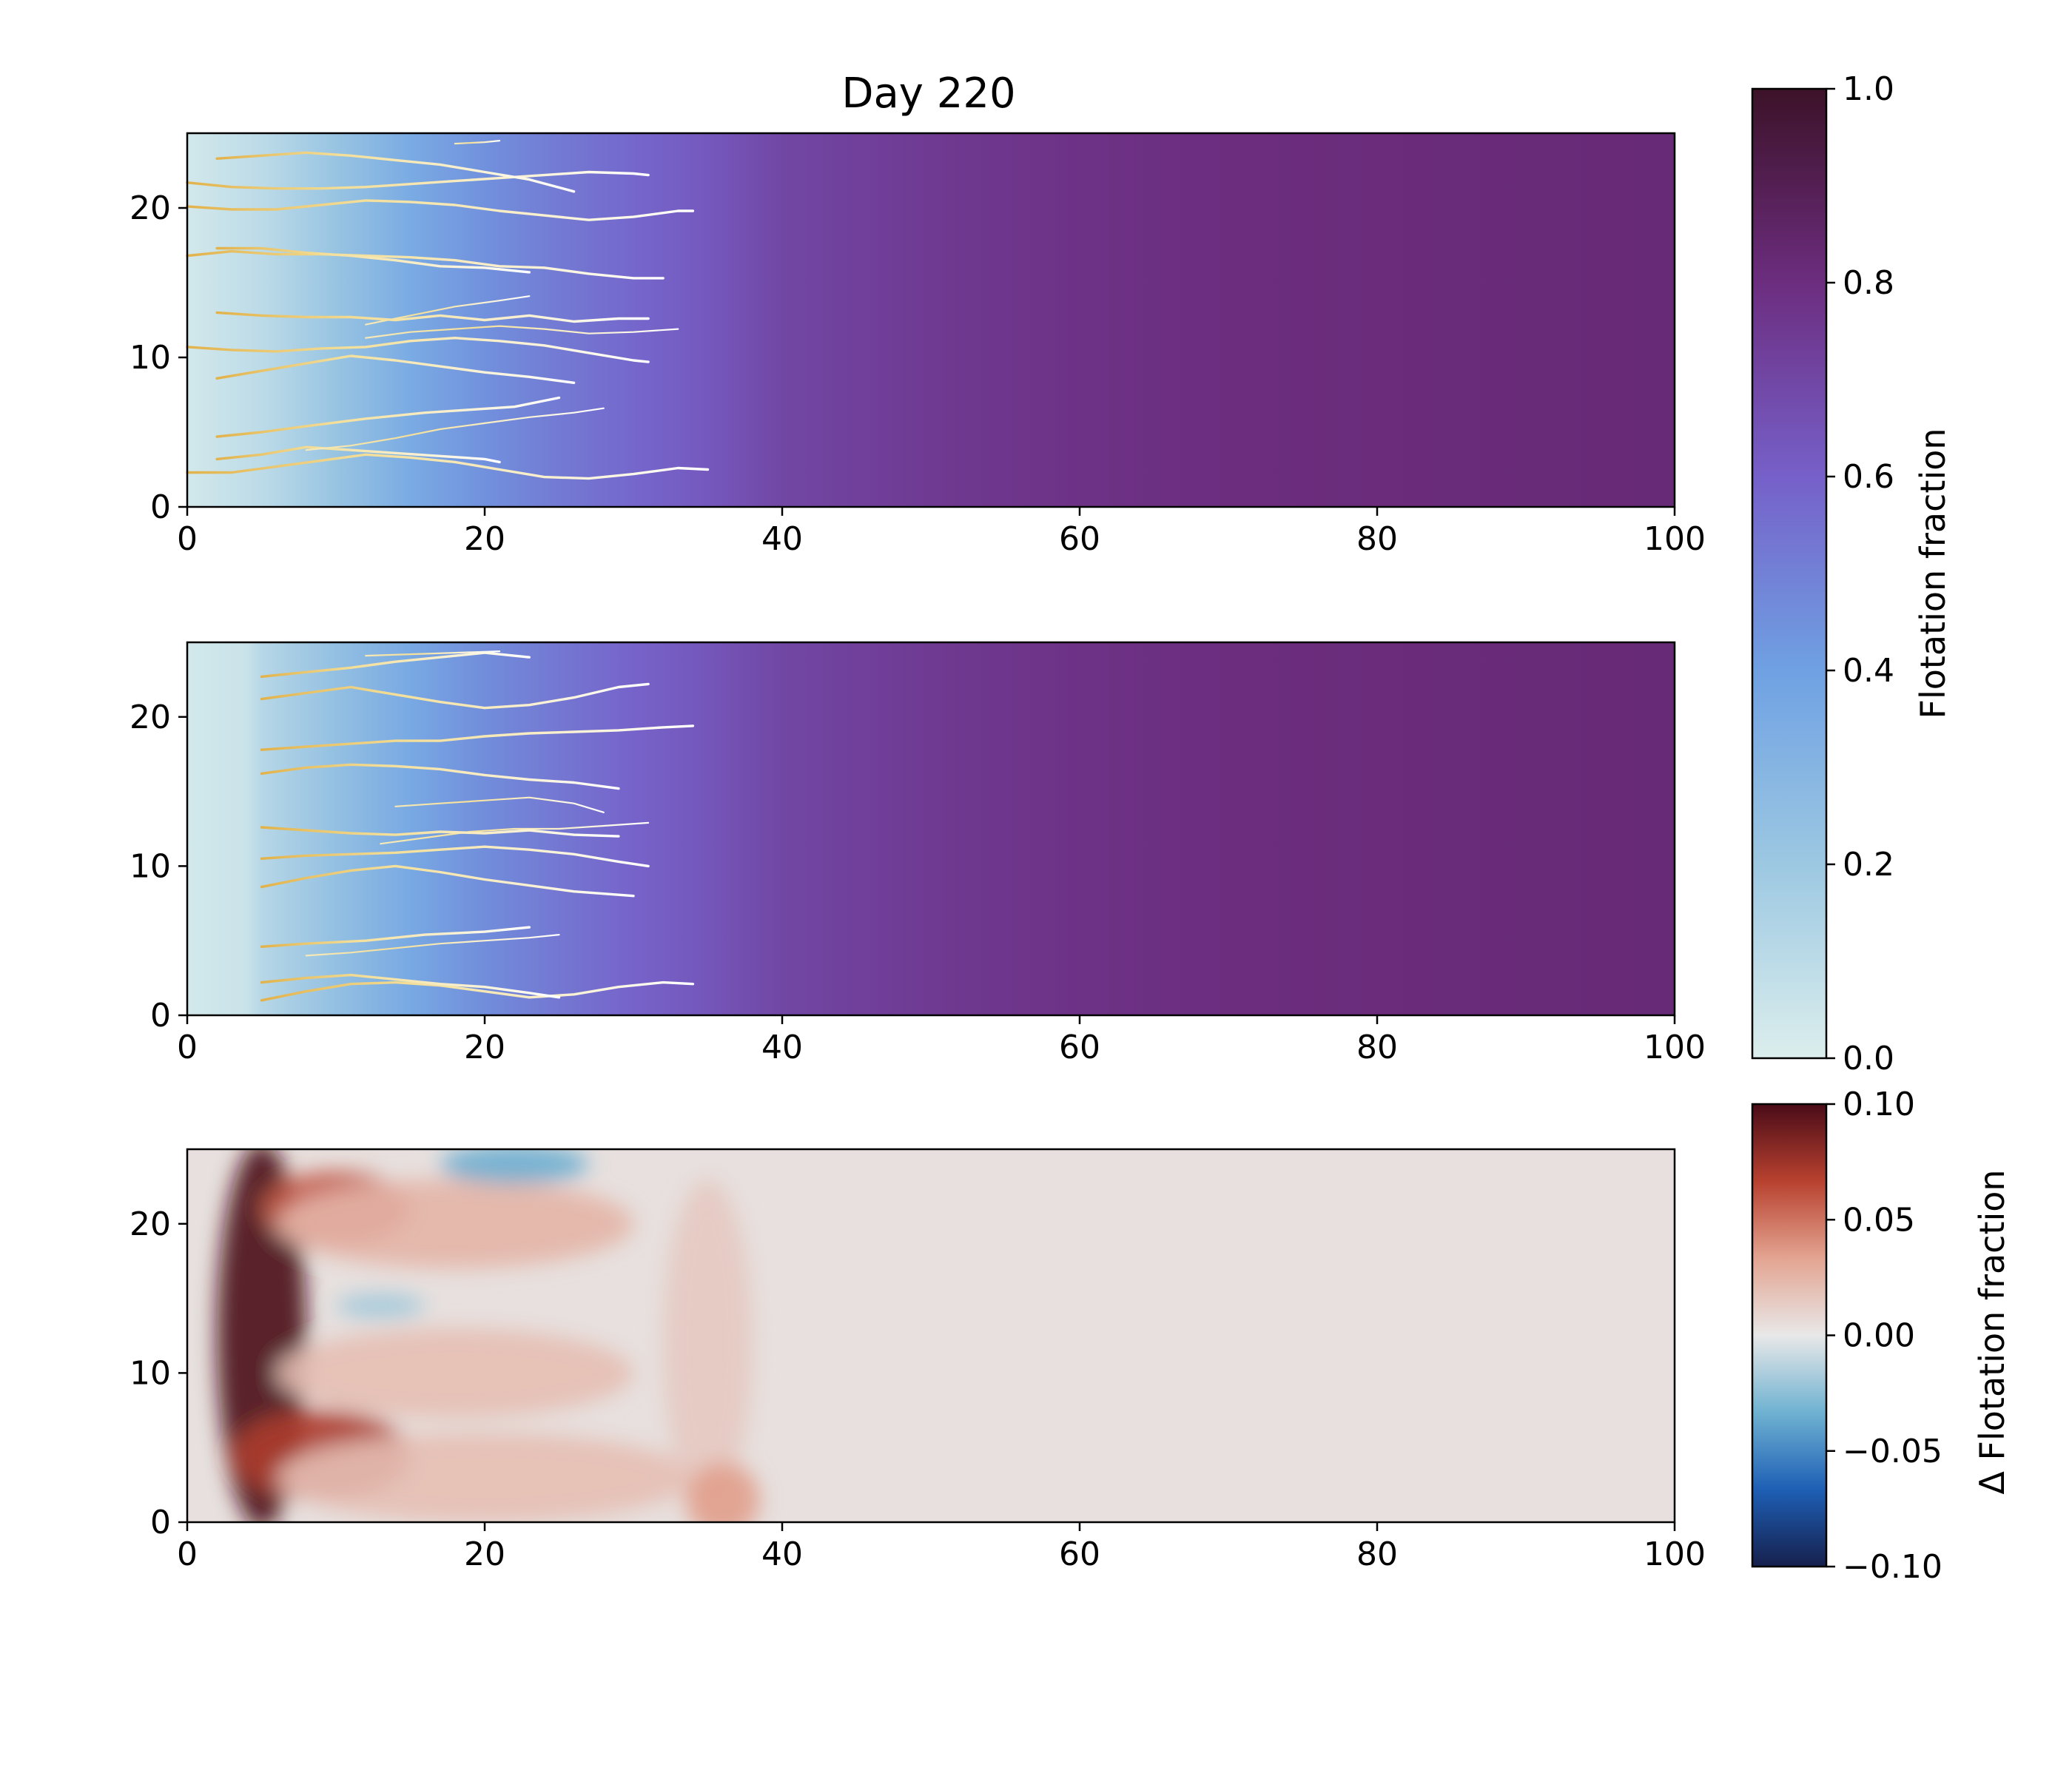  I want to click on colorbar-tick-label: 0.6, so click(1868, 477).